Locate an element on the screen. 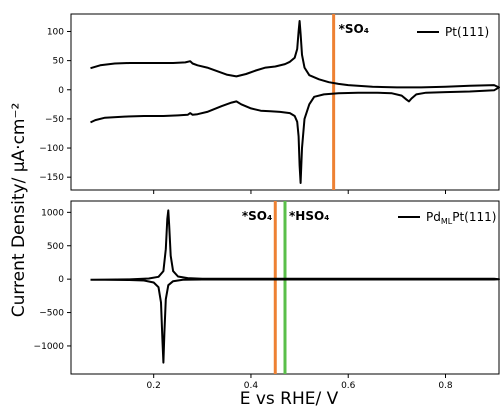 Image resolution: width=503 pixels, height=409 pixels. y-tick-label: 50 is located at coordinates (59, 62).